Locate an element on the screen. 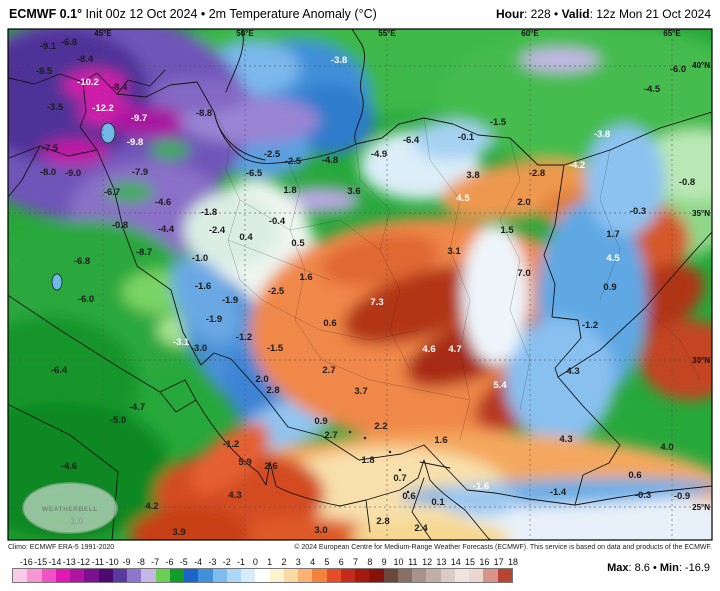 This screenshot has width=720, height=591. valid-label: Valid is located at coordinates (575, 13).